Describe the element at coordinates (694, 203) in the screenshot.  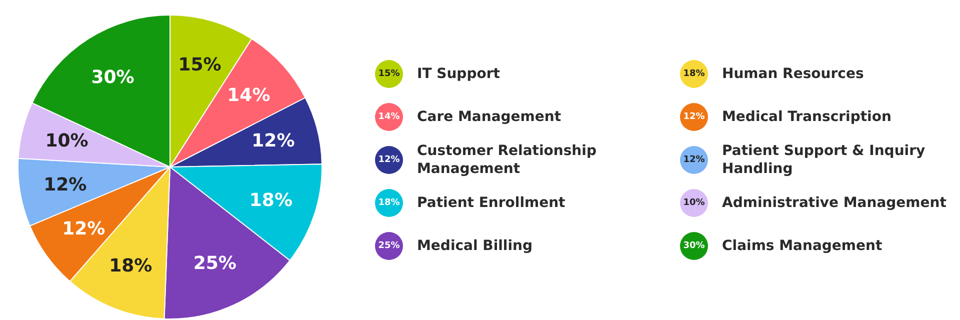
I see `text: 10%` at that location.